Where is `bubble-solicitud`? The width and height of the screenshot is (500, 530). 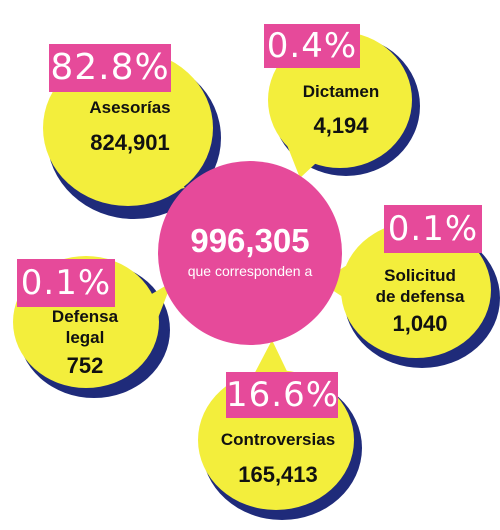 bubble-solicitud is located at coordinates (410, 286).